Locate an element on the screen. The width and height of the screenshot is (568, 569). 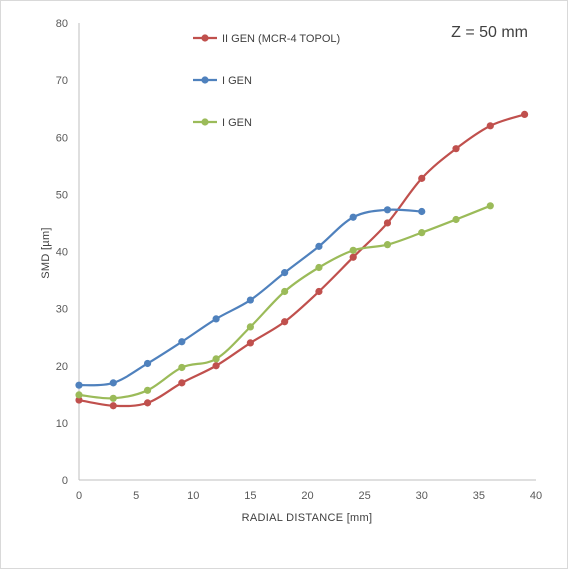
x-tick-label: 25 is located at coordinates (365, 496).